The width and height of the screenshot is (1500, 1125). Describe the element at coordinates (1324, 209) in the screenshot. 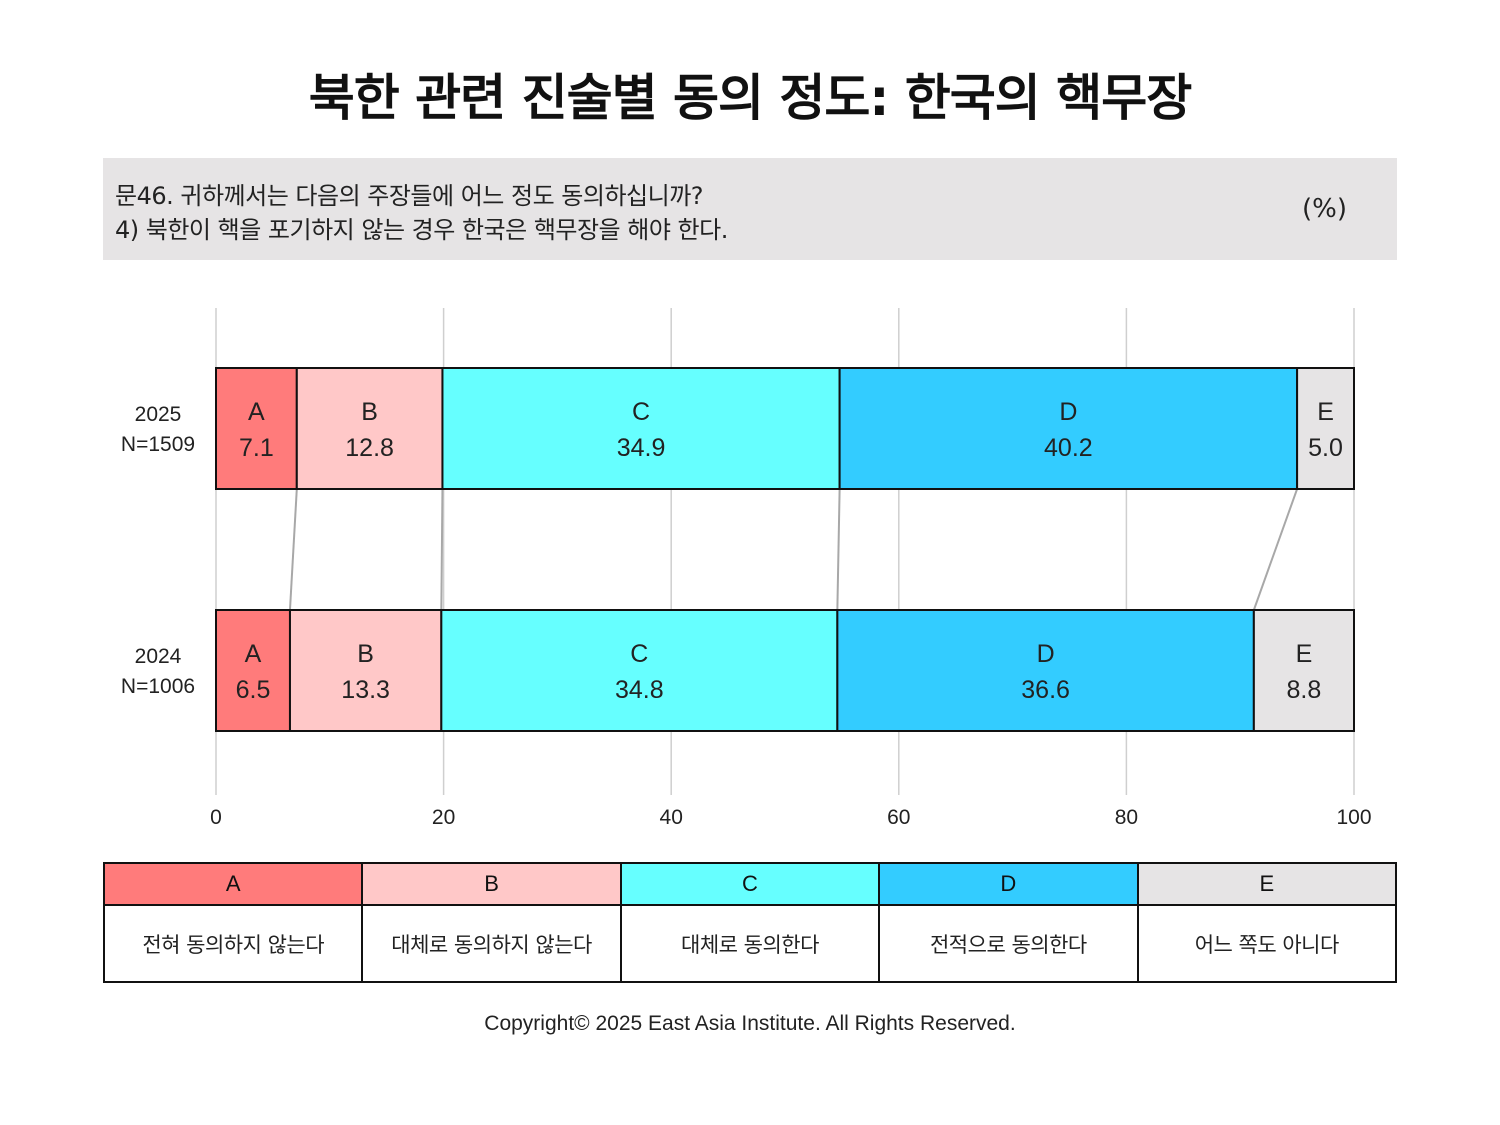

I see `unit-label: (%)` at that location.